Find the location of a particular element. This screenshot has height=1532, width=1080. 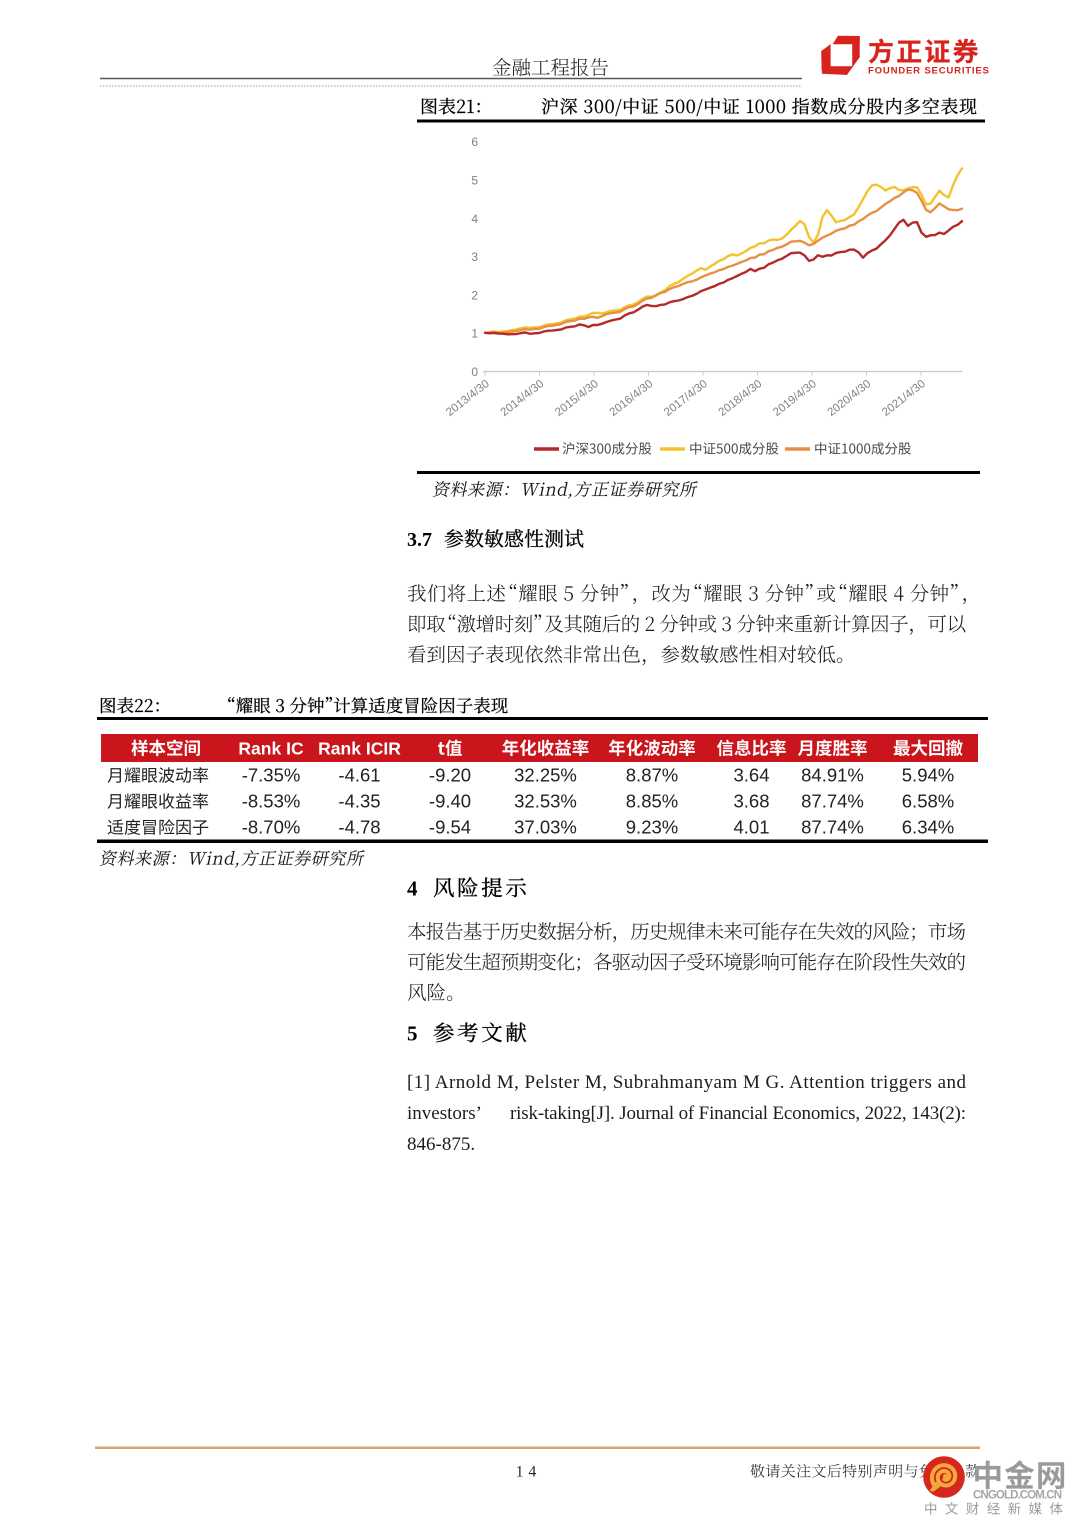

svg-text: 6.34% is located at coordinates (928, 827).